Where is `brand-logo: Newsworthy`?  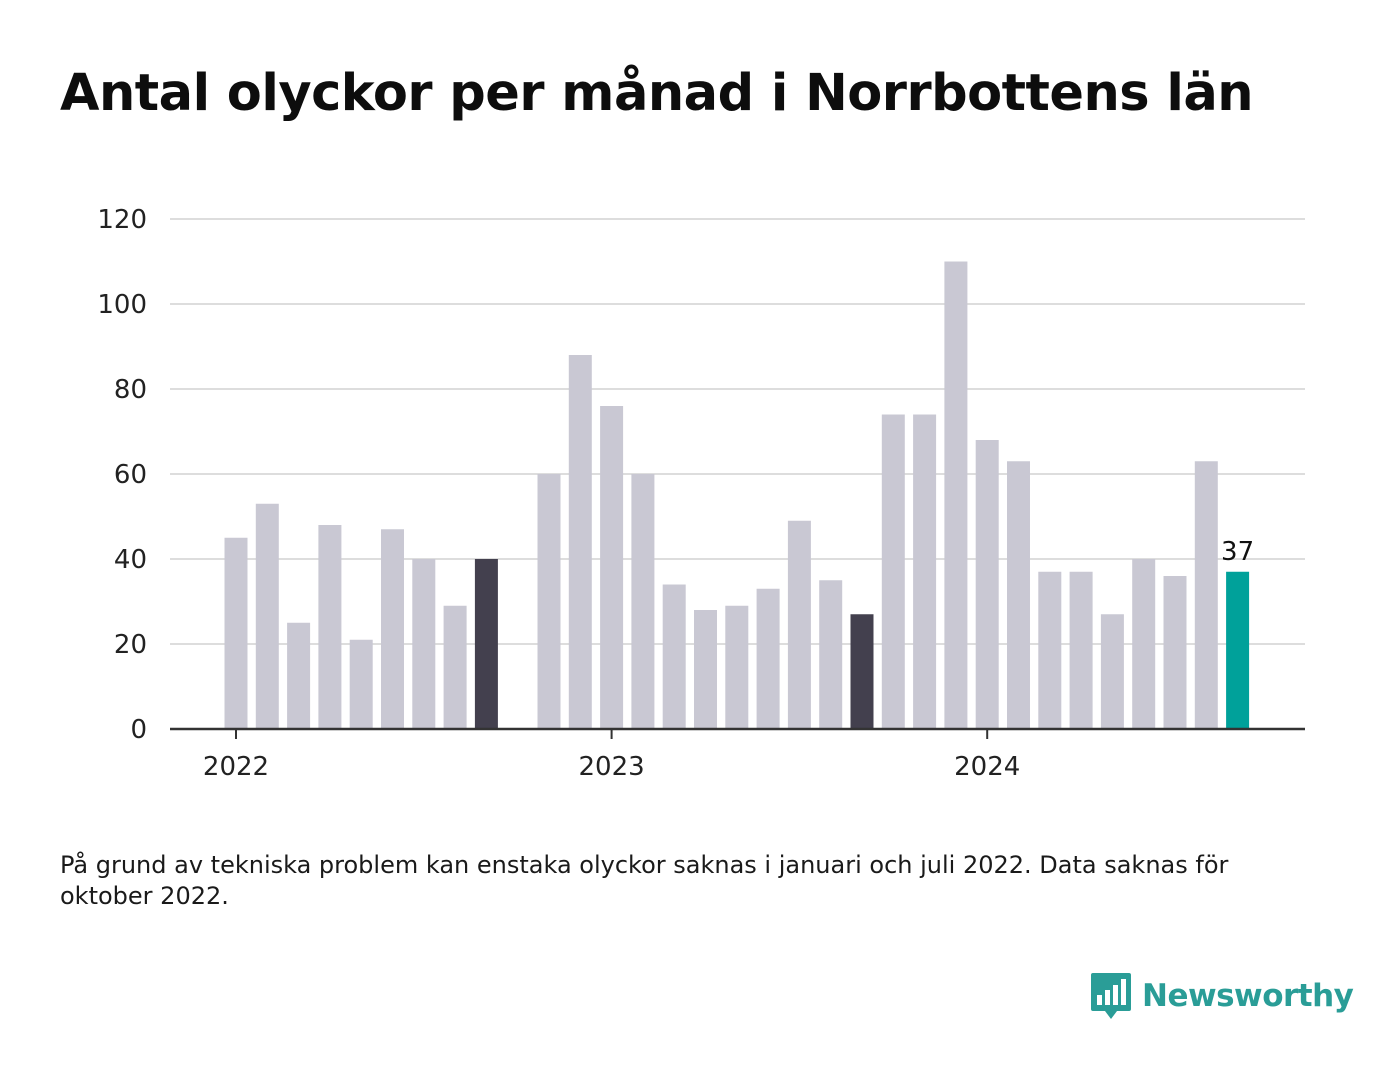
brand-logo: Newsworthy is located at coordinates (1222, 996).